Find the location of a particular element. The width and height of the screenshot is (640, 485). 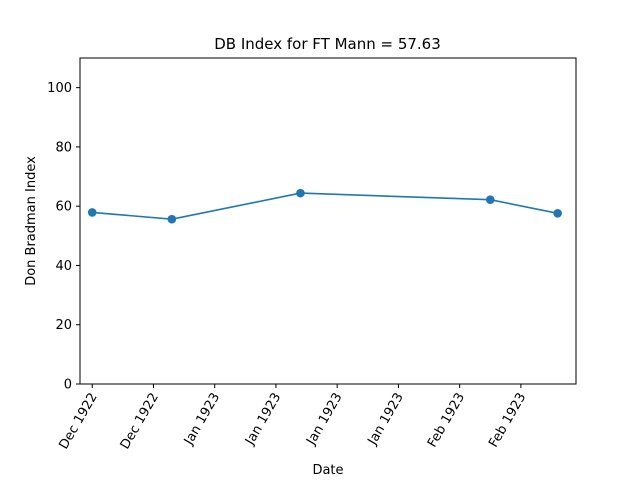

y-tick-label: 20 is located at coordinates (63, 325).